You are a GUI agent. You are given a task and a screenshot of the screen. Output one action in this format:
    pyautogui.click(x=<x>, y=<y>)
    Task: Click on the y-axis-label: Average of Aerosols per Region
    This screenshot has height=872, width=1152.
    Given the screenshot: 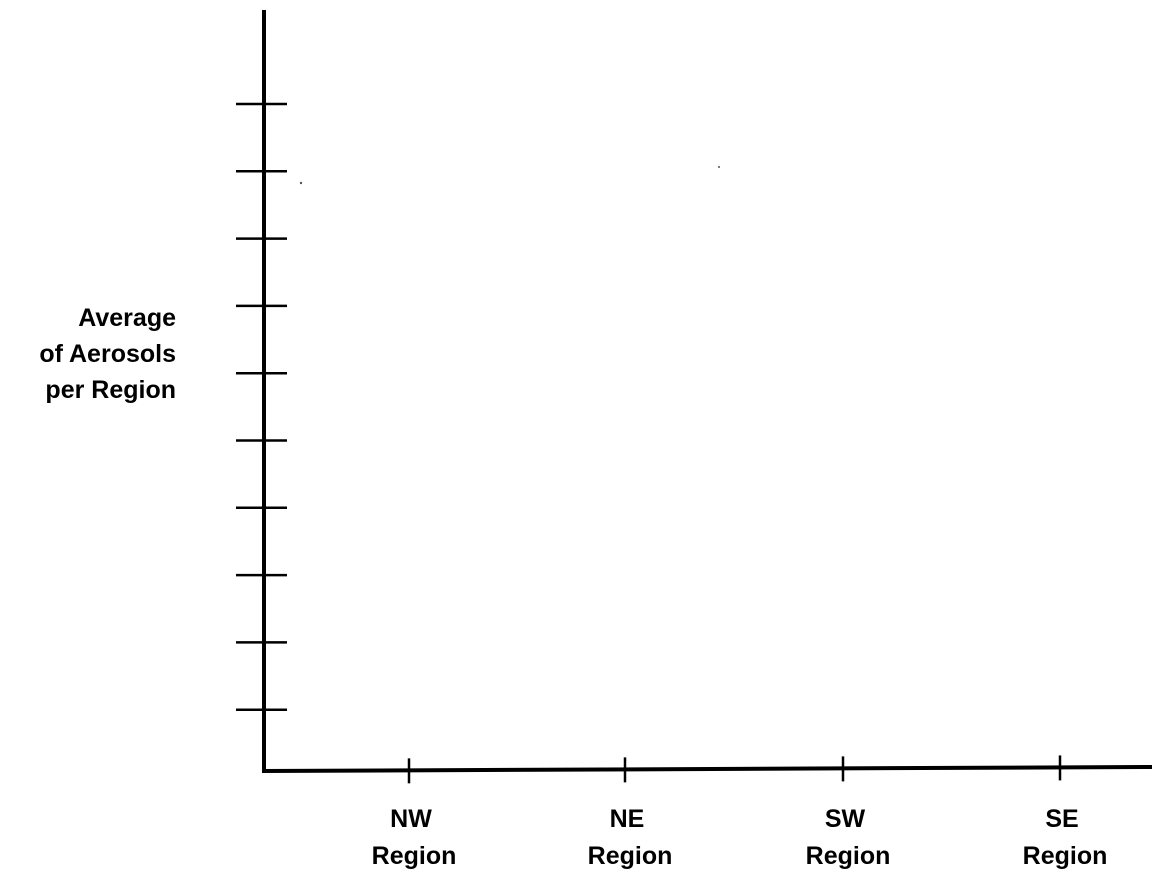 What is the action you would take?
    pyautogui.click(x=107, y=354)
    